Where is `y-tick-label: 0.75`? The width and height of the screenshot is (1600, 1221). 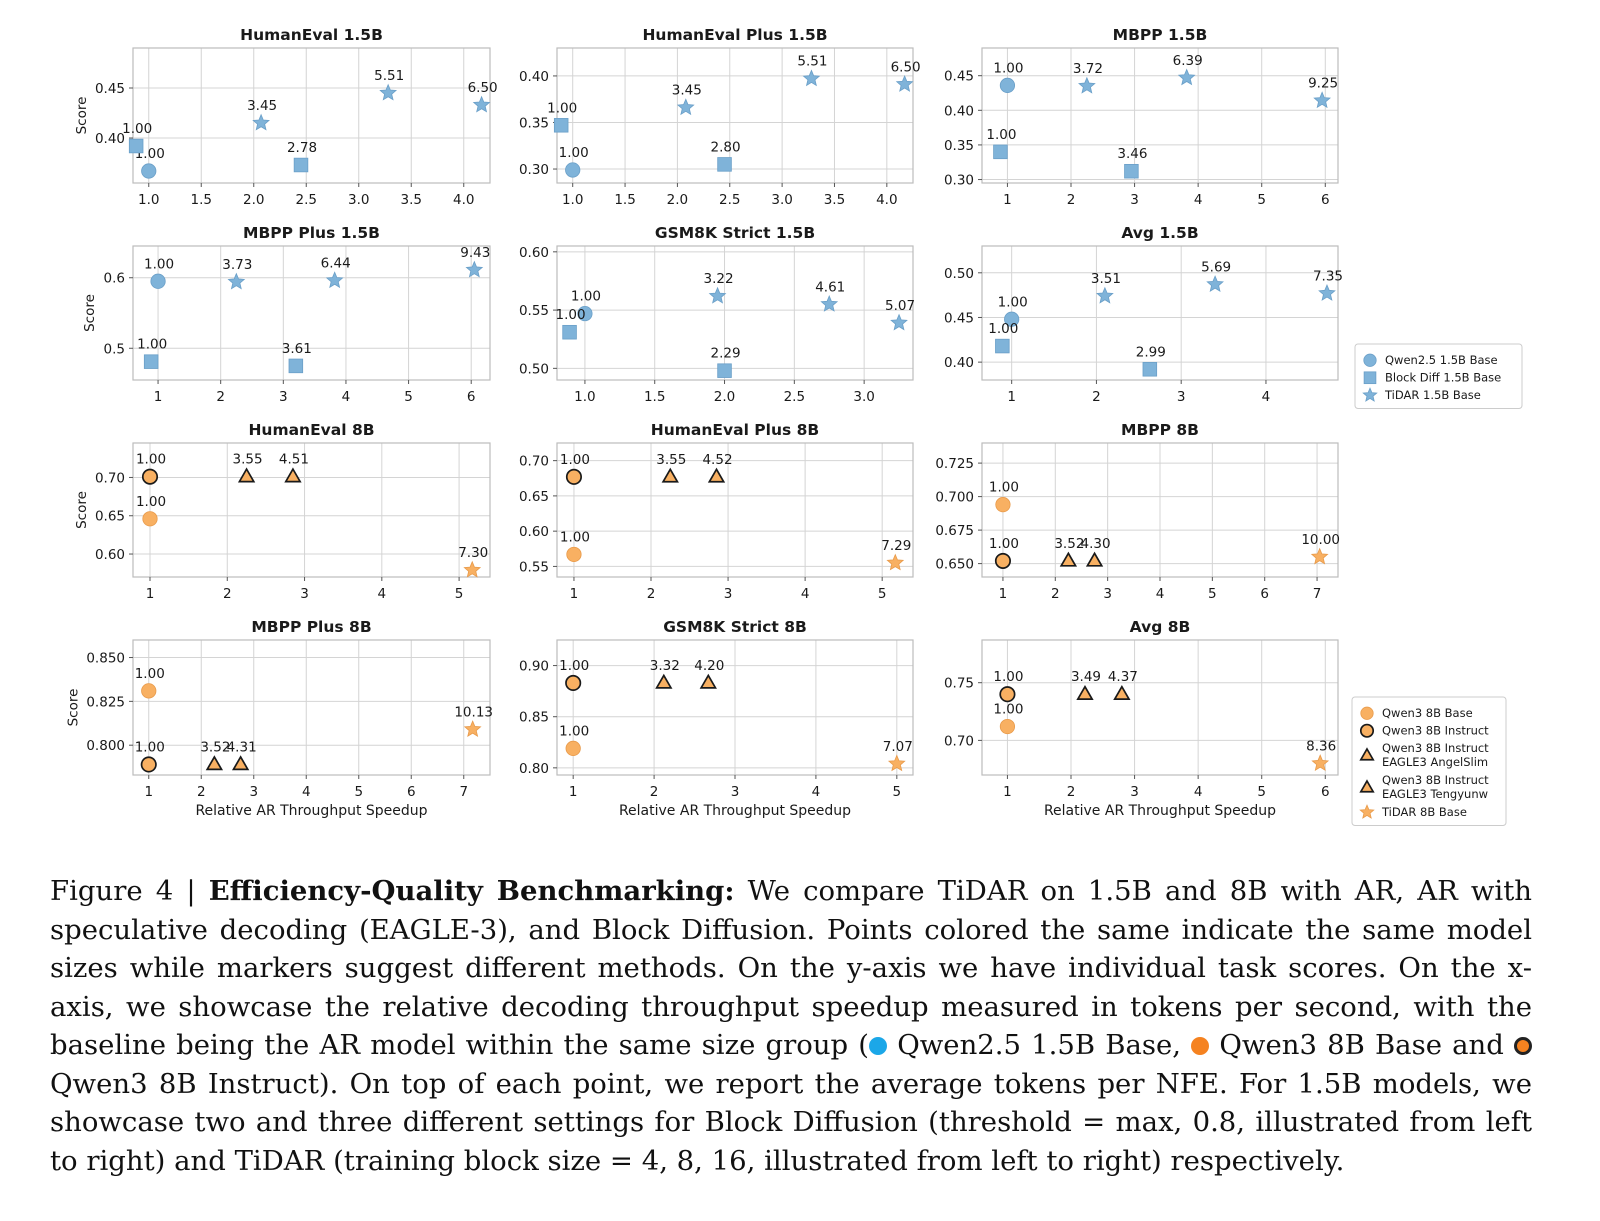
y-tick-label: 0.75 is located at coordinates (959, 684).